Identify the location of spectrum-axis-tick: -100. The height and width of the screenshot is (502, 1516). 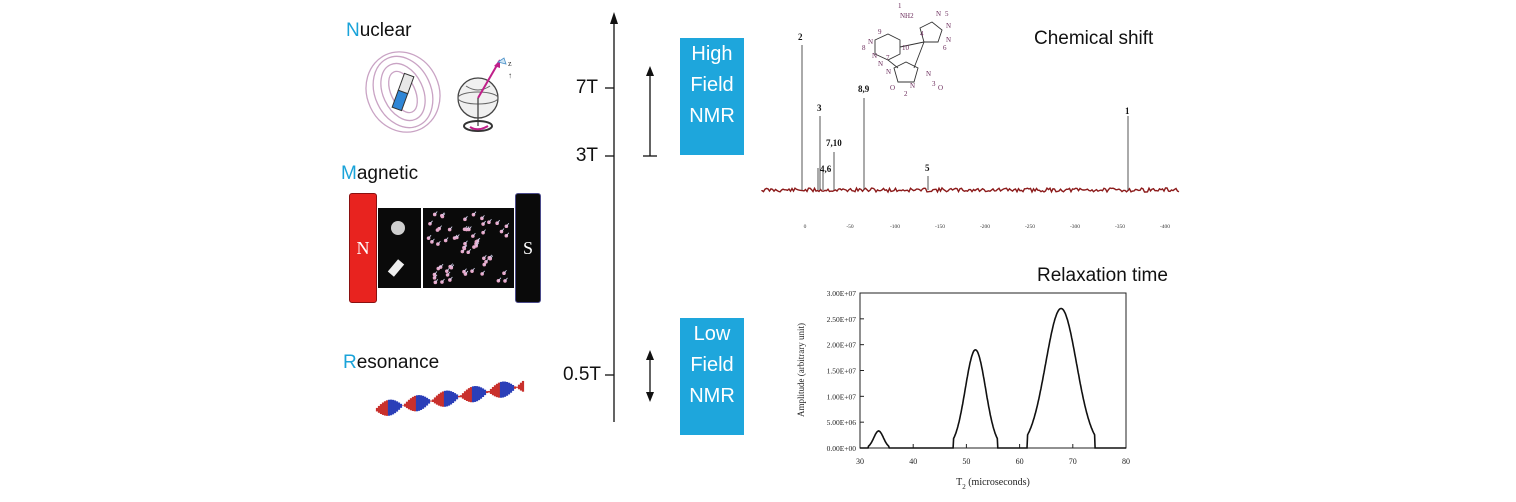
(895, 227).